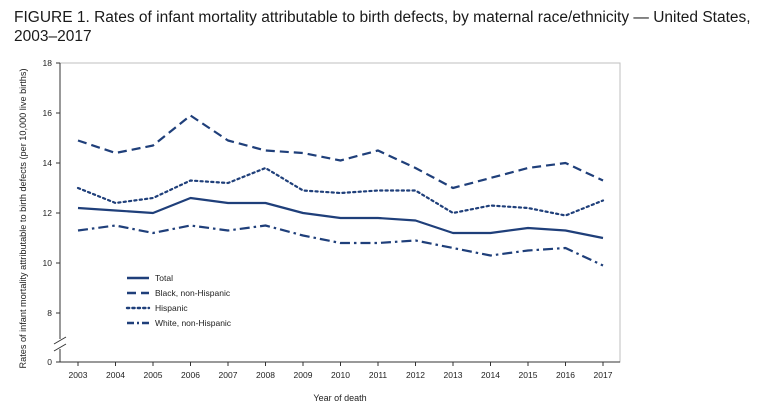  What do you see at coordinates (115, 375) in the screenshot?
I see `x-tick-label-2004: 2004` at bounding box center [115, 375].